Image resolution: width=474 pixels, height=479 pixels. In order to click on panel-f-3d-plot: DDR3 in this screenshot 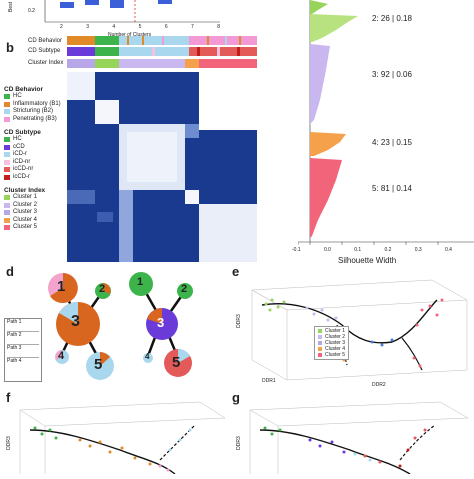, I will do `click(118, 437)`.